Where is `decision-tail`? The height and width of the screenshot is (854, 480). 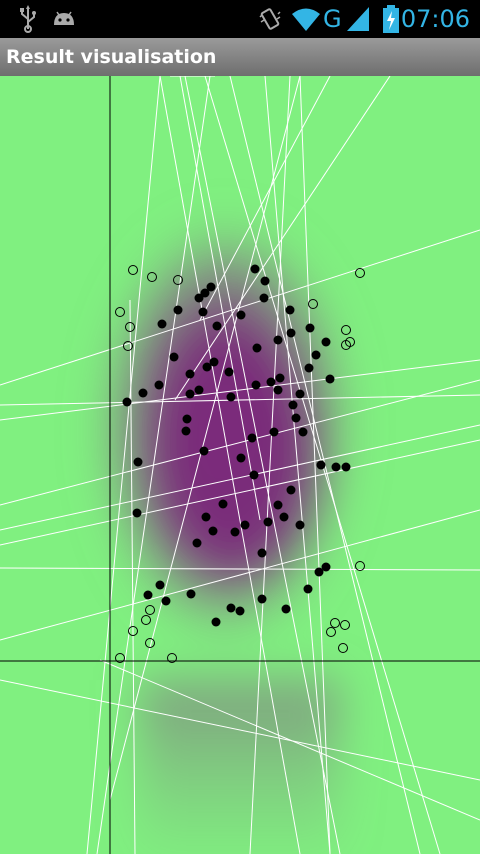 decision-tail is located at coordinates (240, 767).